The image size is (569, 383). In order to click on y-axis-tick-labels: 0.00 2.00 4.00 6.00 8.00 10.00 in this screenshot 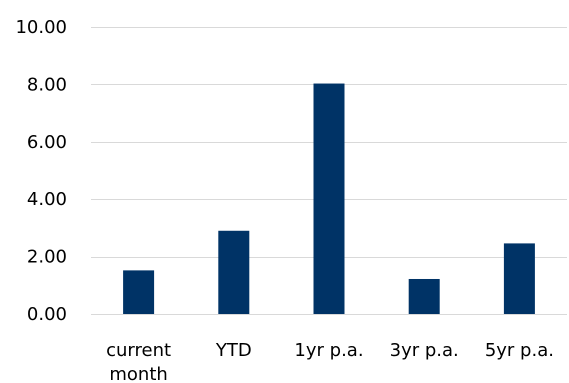, I will do `click(41, 171)`.